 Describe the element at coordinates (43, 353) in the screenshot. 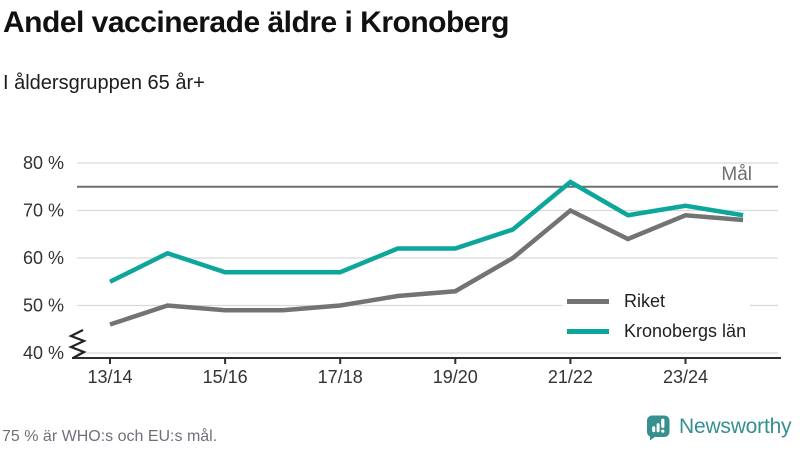

I see `y-tick-label: 40 %` at that location.